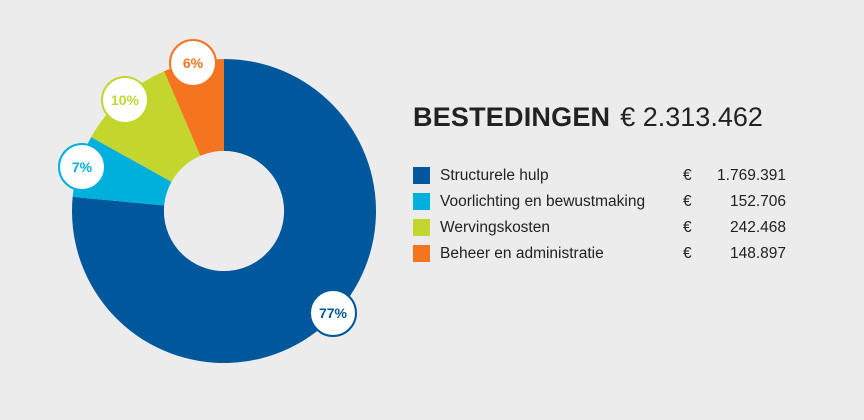  Describe the element at coordinates (757, 227) in the screenshot. I see `legend-amount: 242.468` at that location.